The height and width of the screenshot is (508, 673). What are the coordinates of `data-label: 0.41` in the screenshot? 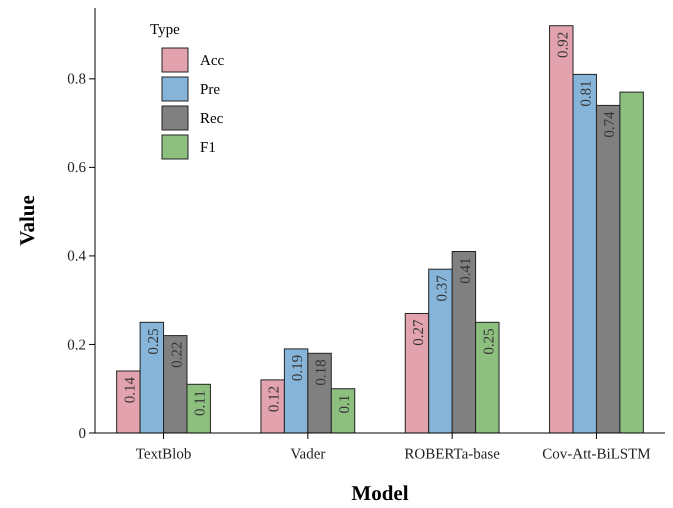 It's located at (466, 270).